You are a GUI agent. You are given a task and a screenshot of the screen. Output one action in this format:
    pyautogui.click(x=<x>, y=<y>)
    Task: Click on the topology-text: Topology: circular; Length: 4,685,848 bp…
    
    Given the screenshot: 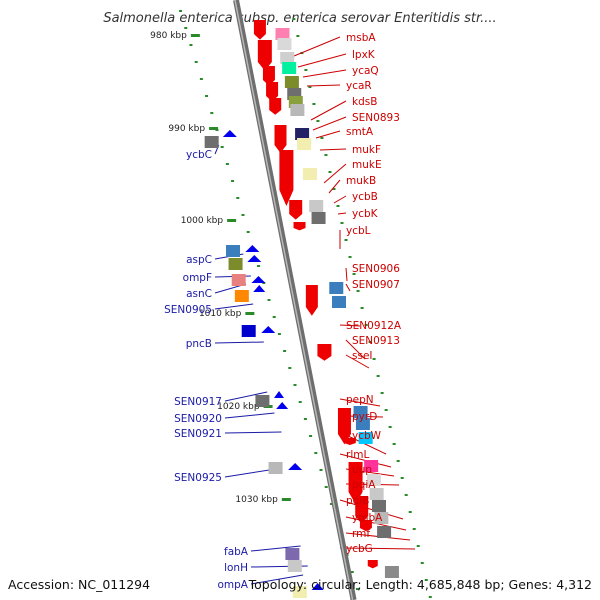 What is the action you would take?
    pyautogui.click(x=420, y=584)
    